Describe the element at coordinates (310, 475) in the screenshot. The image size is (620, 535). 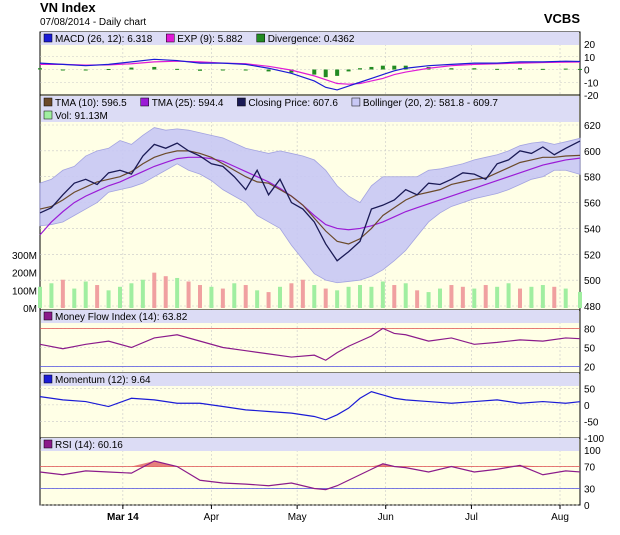
I see `rsi-line` at that location.